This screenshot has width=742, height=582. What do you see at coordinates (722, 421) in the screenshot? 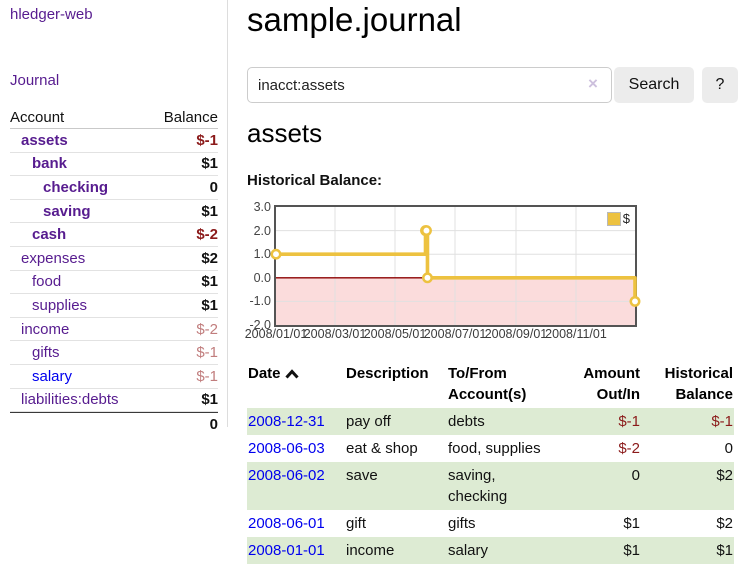
I see `transaction-balance-cell: $-1` at bounding box center [722, 421].